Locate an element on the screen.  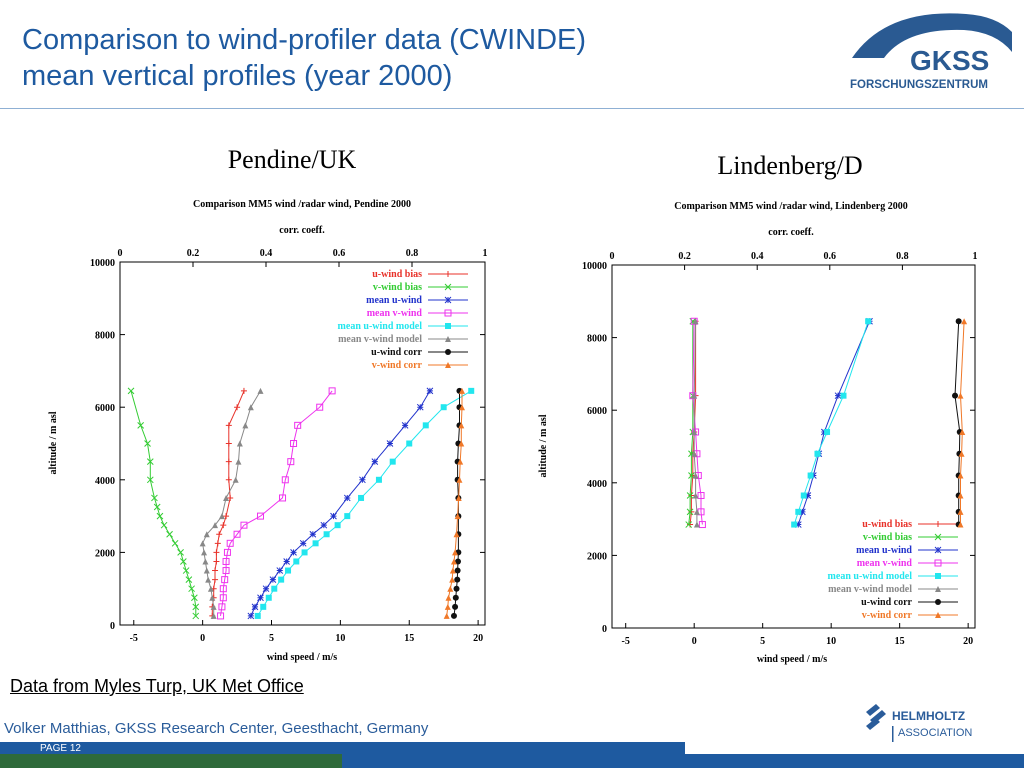
data-source-note: Data from Myles Turp, UK Met Office is located at coordinates (157, 686).